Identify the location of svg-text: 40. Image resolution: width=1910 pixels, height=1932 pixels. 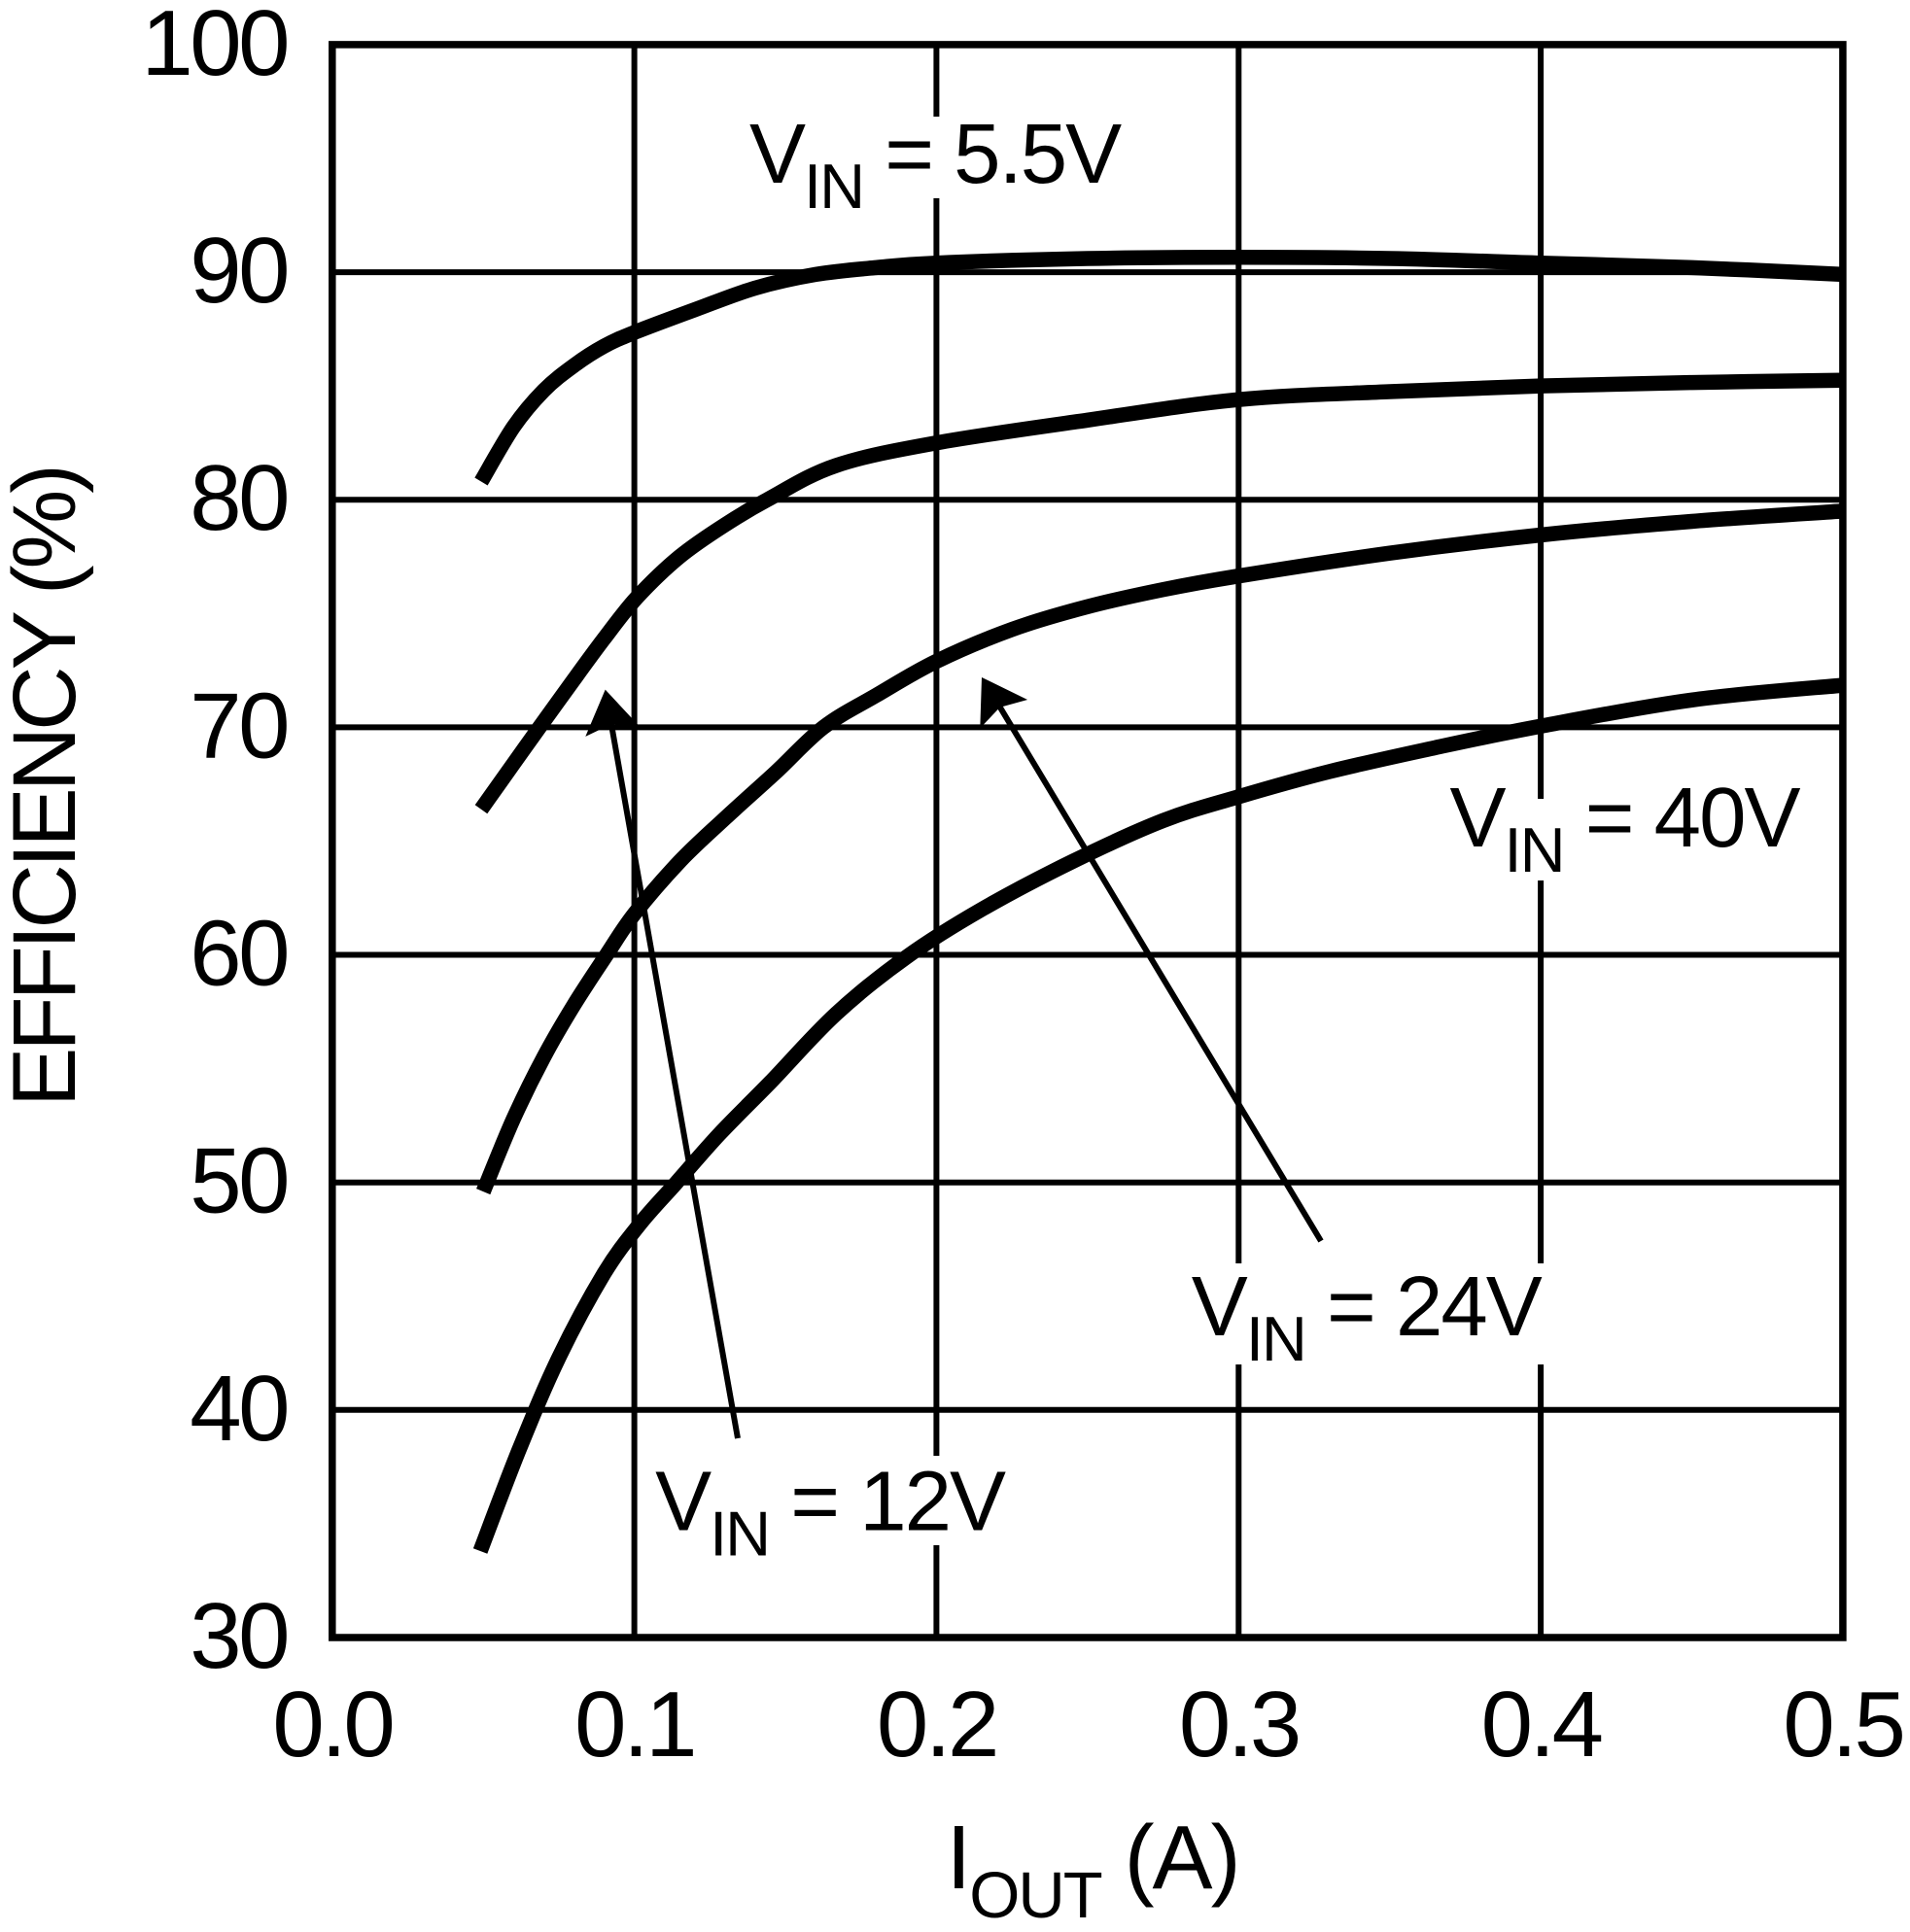
(238, 1409).